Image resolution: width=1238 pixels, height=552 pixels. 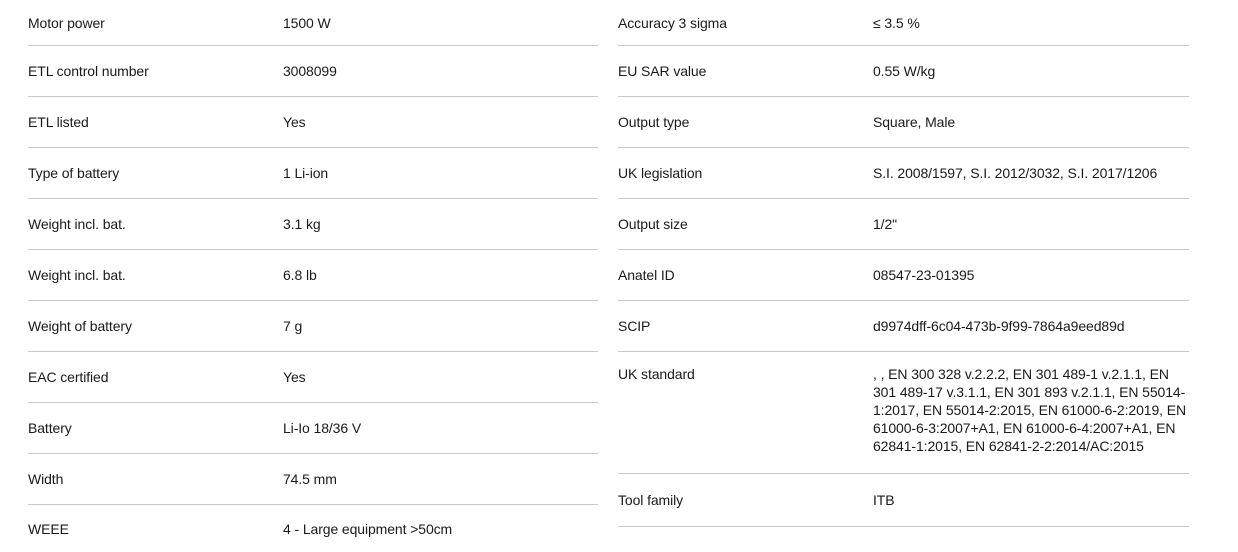 What do you see at coordinates (634, 326) in the screenshot?
I see `spec-label: SCIP` at bounding box center [634, 326].